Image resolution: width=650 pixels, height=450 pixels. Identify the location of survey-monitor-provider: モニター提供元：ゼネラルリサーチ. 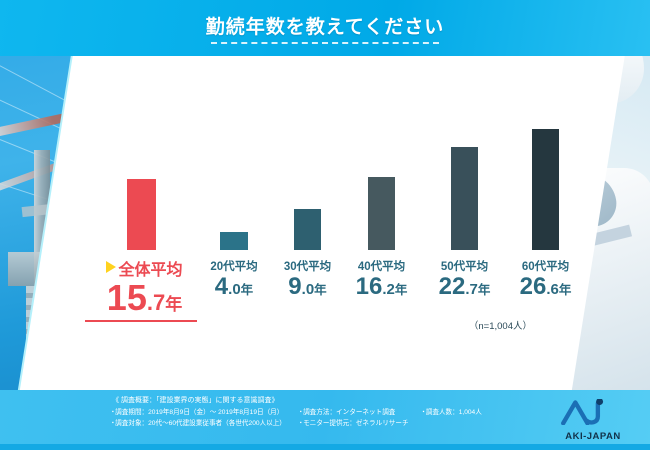
(354, 424).